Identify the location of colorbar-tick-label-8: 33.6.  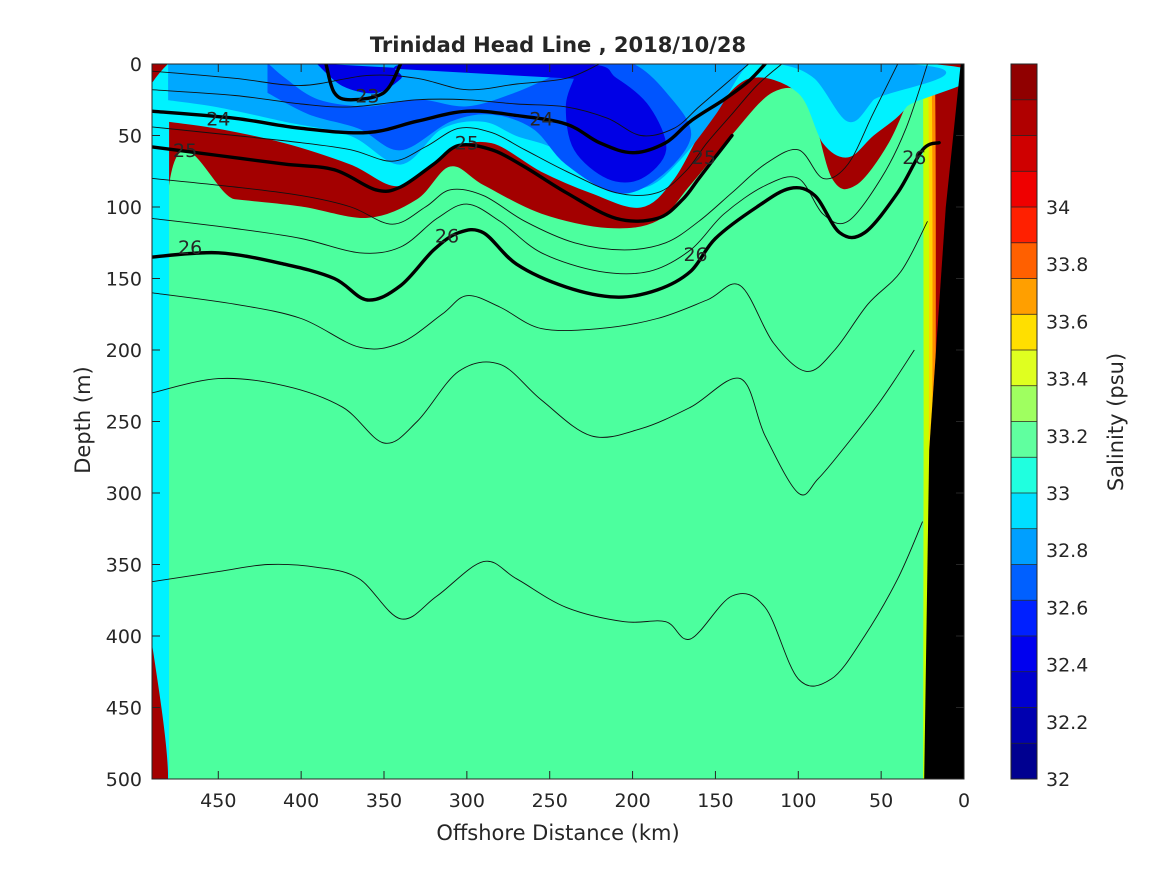
(1067, 322).